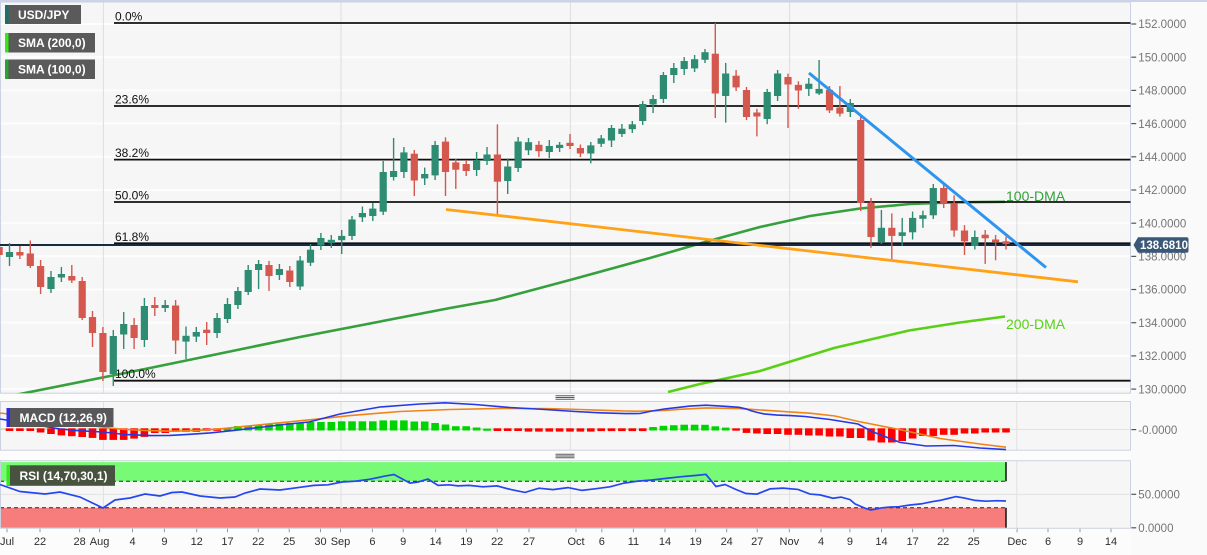 This screenshot has height=555, width=1207. I want to click on svg-text: 23.6%, so click(132, 100).